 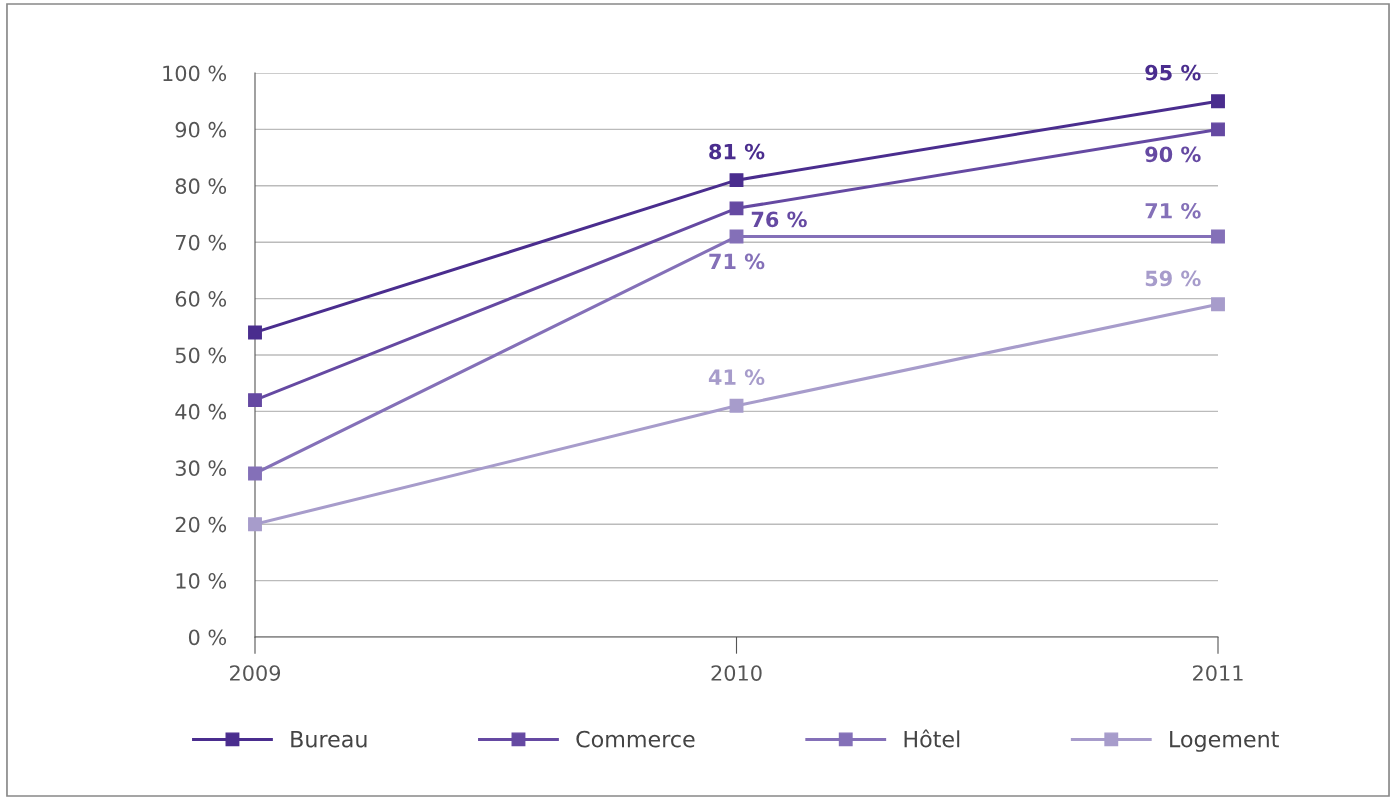 I want to click on y-tick-label: 0 %, so click(x=207, y=637).